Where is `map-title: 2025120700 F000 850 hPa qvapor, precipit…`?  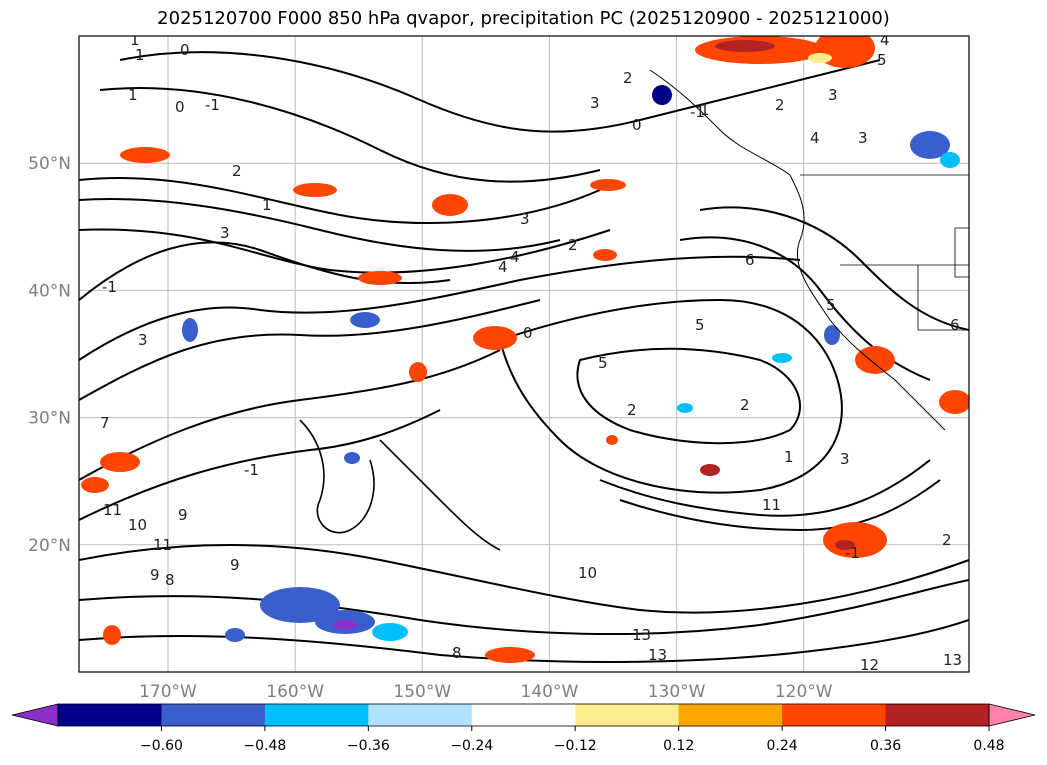 map-title: 2025120700 F000 850 hPa qvapor, precipit… is located at coordinates (523, 18).